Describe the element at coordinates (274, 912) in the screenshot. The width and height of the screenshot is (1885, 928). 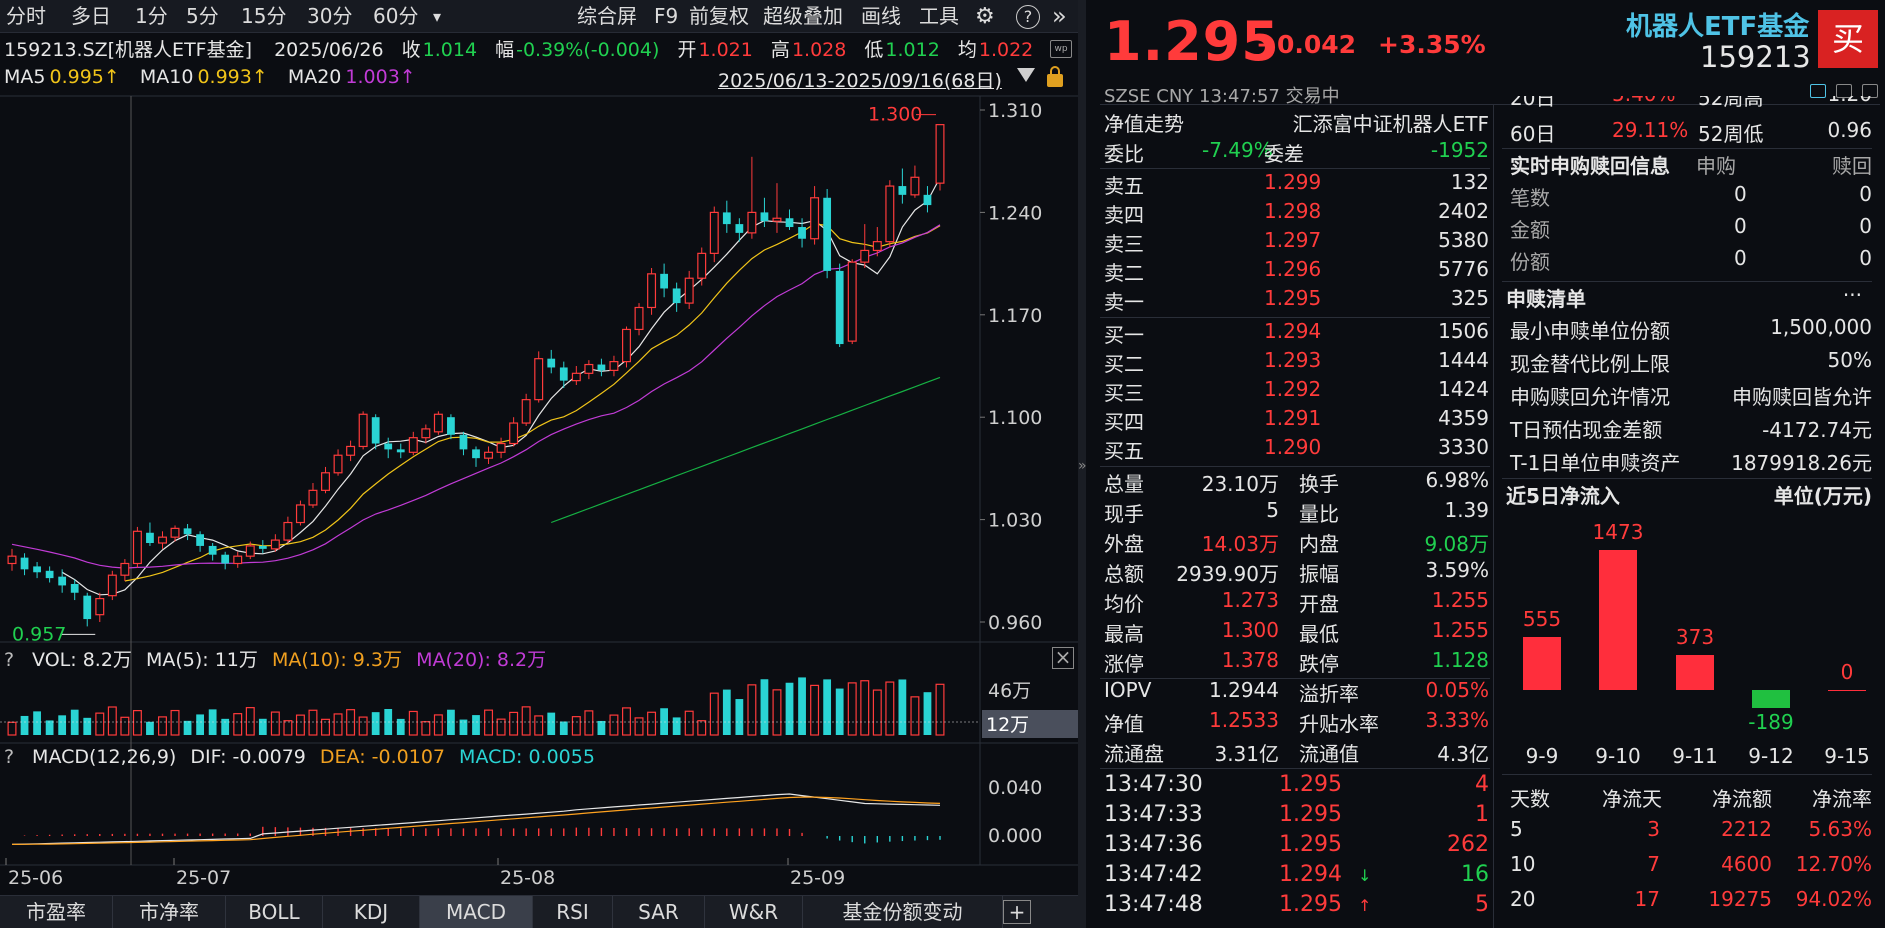
I see `indicator-tab-2: BOLL` at that location.